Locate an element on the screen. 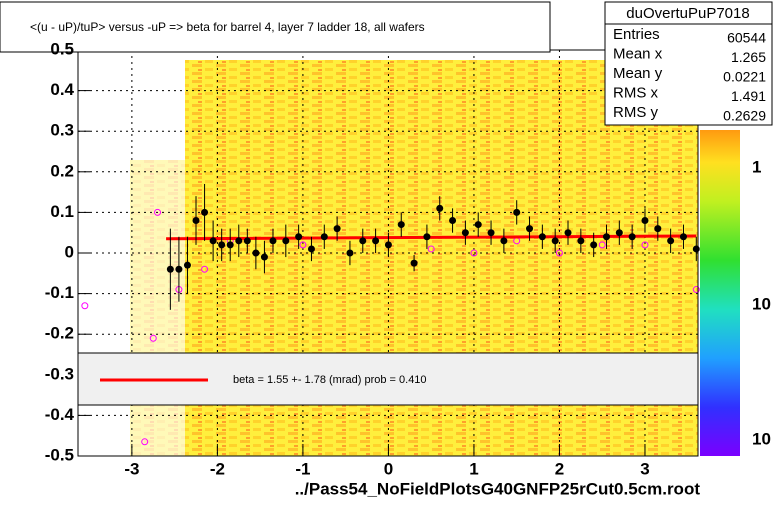 The width and height of the screenshot is (776, 506). stats-label: Entries is located at coordinates (636, 34).